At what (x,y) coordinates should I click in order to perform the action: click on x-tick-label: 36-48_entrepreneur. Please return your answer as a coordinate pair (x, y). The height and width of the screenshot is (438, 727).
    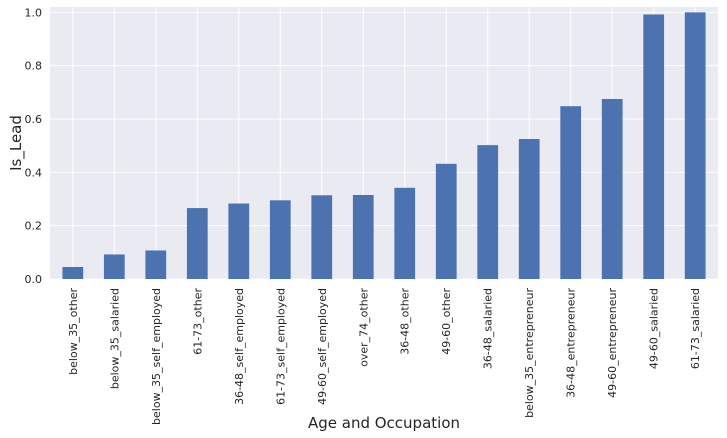
    Looking at the image, I should click on (571, 343).